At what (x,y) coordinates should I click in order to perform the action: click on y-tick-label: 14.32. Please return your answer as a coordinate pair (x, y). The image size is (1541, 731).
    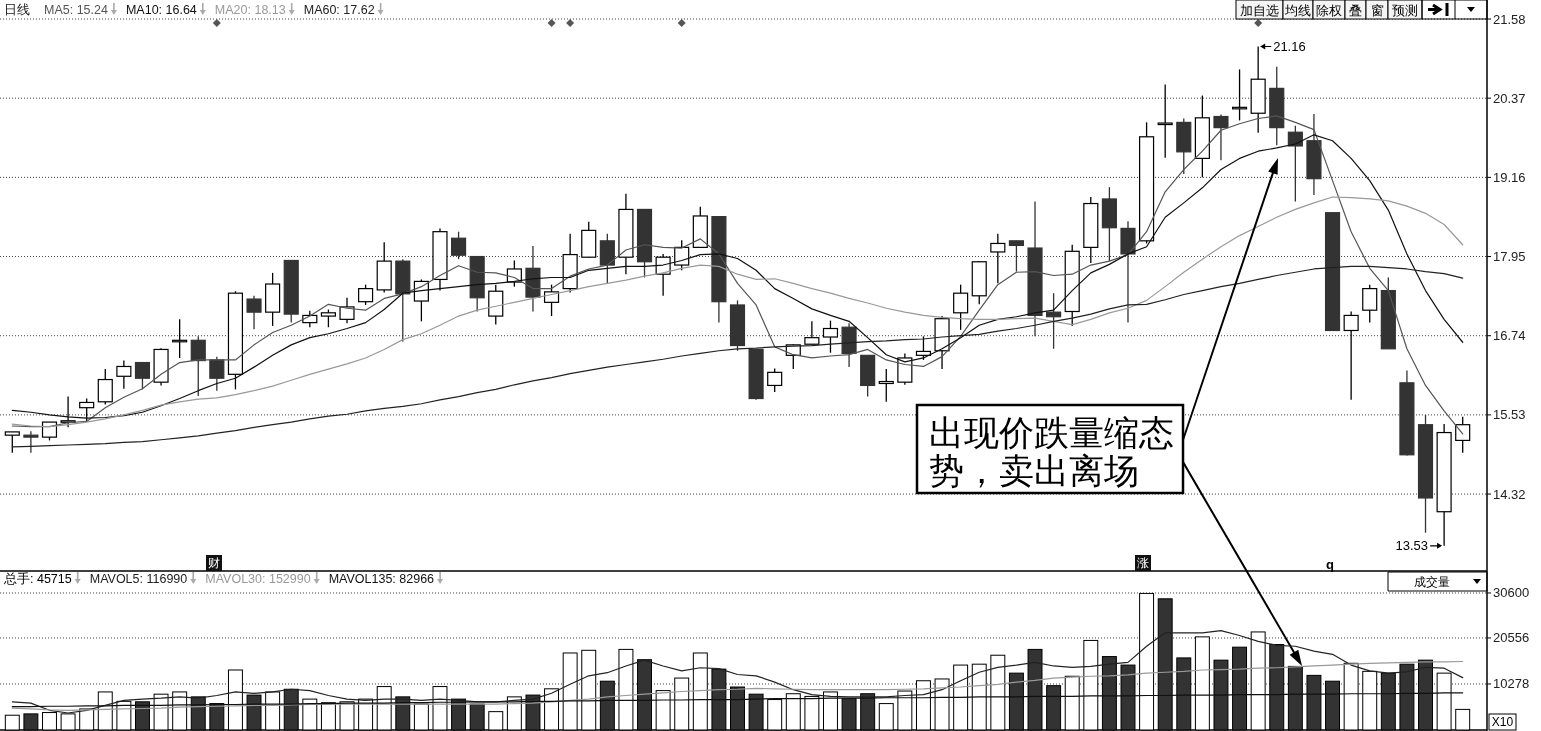
    Looking at the image, I should click on (1509, 494).